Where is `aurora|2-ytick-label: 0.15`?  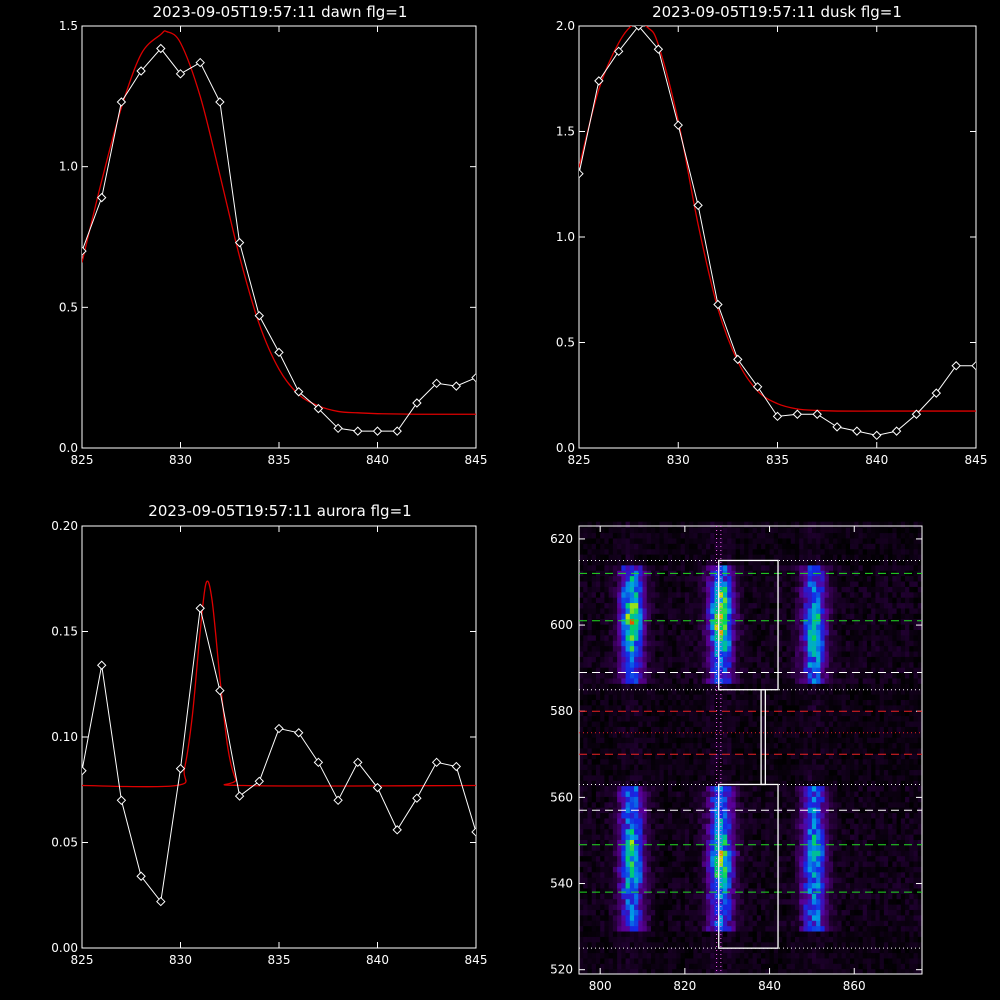
aurora|2-ytick-label: 0.15 is located at coordinates (64, 632).